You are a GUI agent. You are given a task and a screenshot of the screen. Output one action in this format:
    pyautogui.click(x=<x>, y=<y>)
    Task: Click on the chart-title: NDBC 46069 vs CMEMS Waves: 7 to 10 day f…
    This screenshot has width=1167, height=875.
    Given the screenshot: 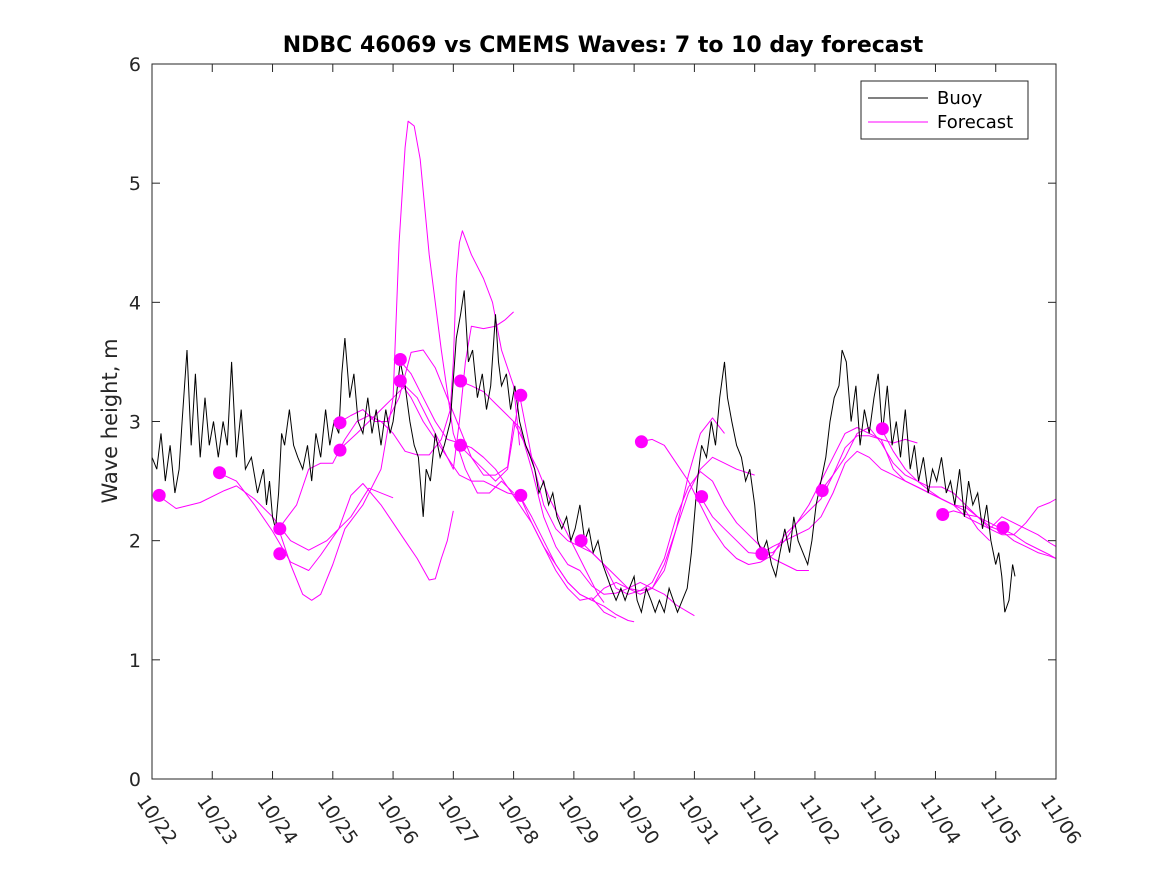 What is the action you would take?
    pyautogui.click(x=603, y=45)
    